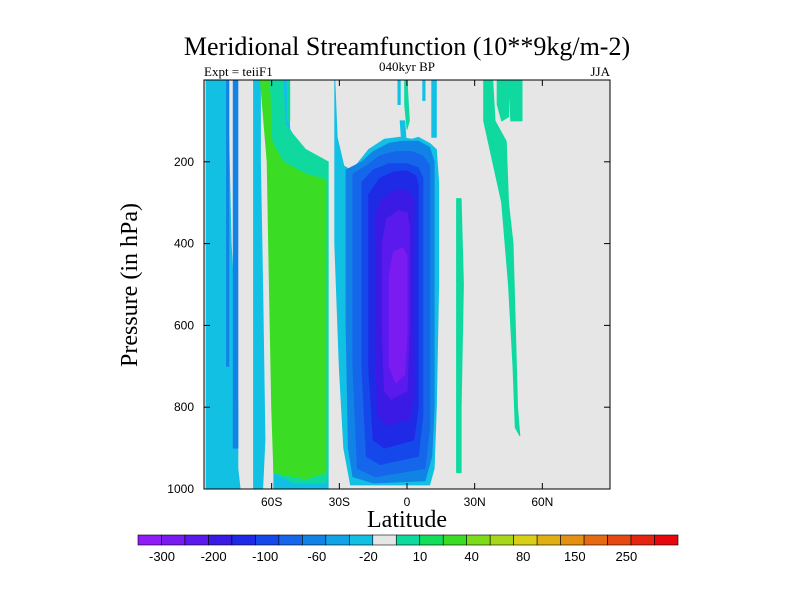 This screenshot has height=600, width=800. Describe the element at coordinates (368, 556) in the screenshot. I see `colorbar-label: -20` at that location.